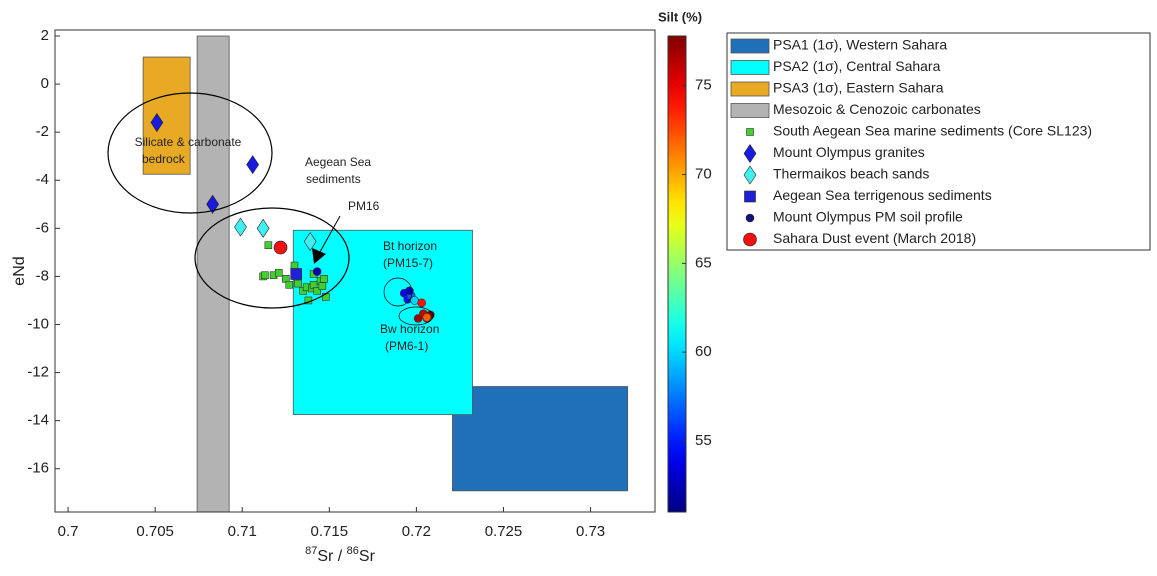 The image size is (1157, 576). Describe the element at coordinates (242, 531) in the screenshot. I see `x-tick-label: 0.71` at that location.